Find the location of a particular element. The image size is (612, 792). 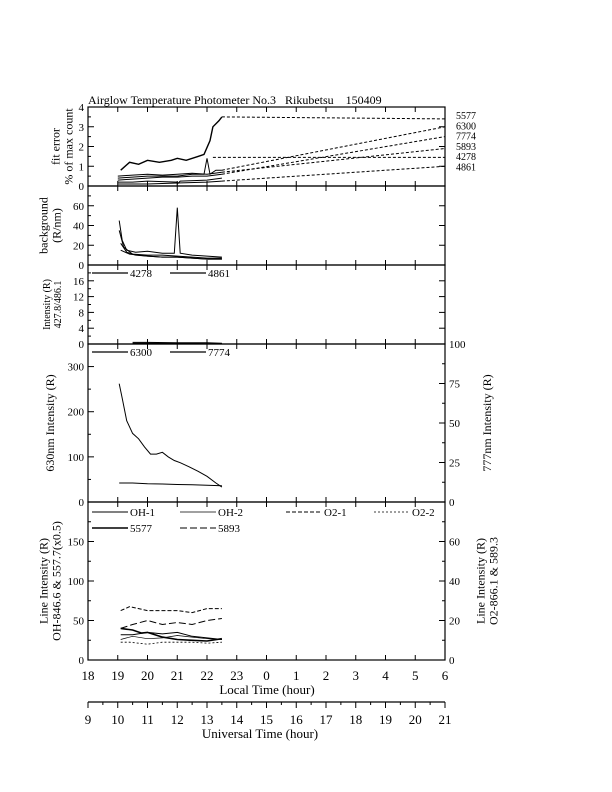

y-axis-label-line: OH-846.6 & 557.7(x0.5) is located at coordinates (57, 581).